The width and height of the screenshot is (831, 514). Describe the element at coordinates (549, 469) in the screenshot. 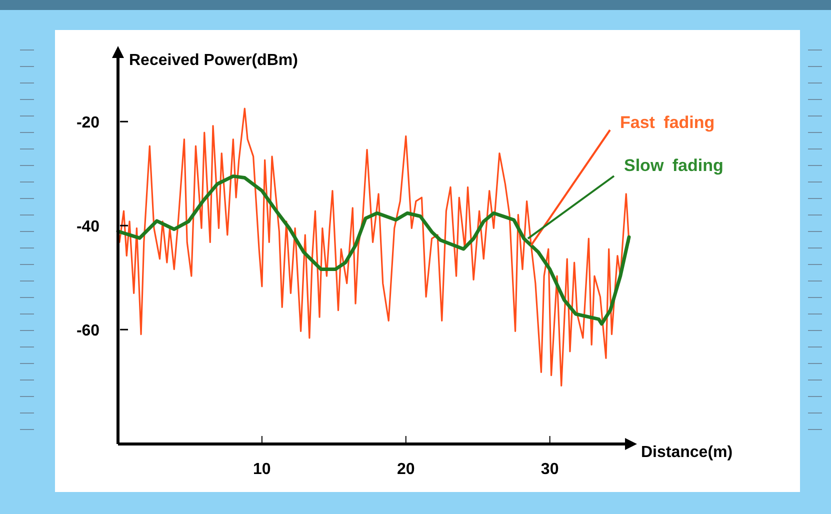

I see `x-tick-label: 30` at that location.